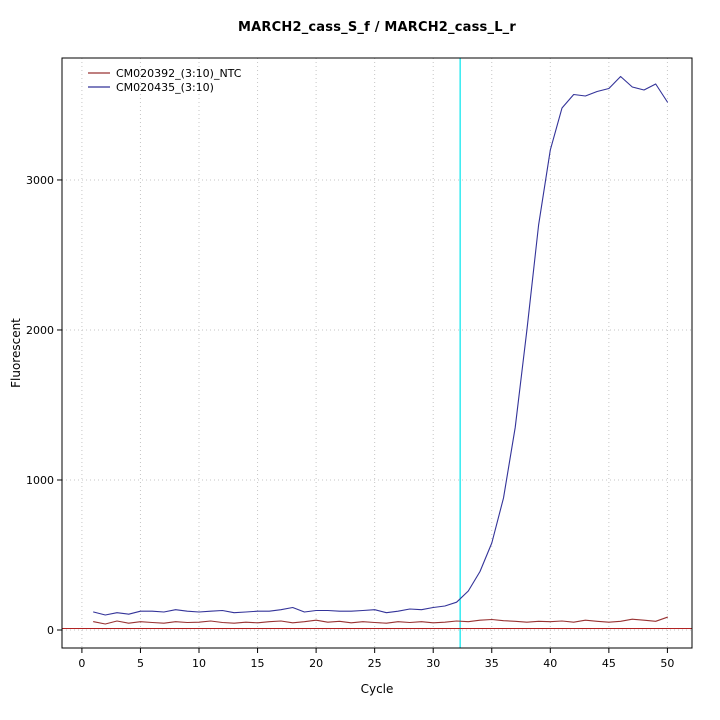  Describe the element at coordinates (40, 330) in the screenshot. I see `y-tick-label: 2000` at that location.